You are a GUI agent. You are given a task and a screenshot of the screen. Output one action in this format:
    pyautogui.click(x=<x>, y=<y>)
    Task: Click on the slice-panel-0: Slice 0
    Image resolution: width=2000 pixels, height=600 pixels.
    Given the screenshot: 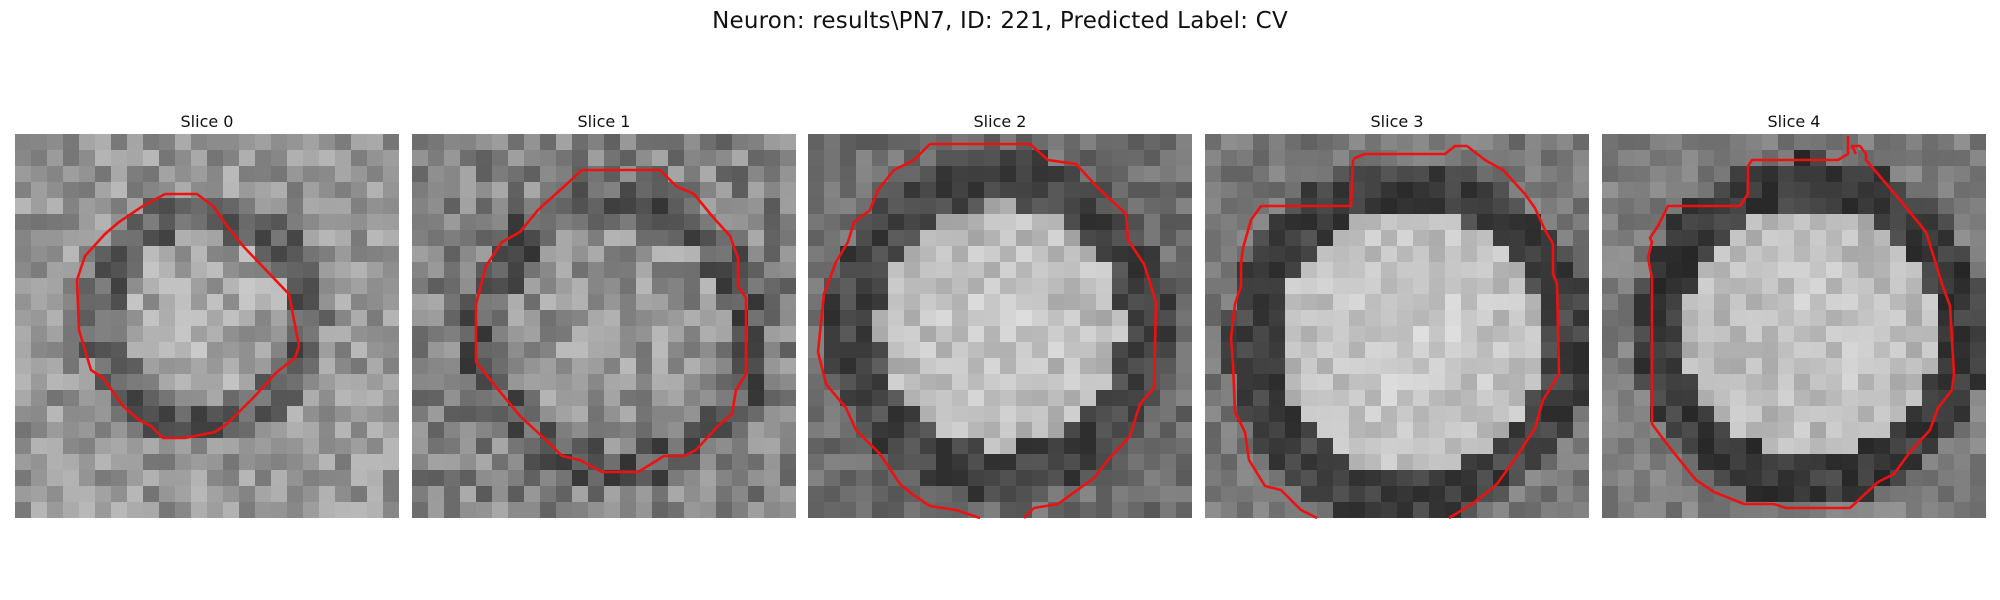 What is the action you would take?
    pyautogui.click(x=207, y=314)
    